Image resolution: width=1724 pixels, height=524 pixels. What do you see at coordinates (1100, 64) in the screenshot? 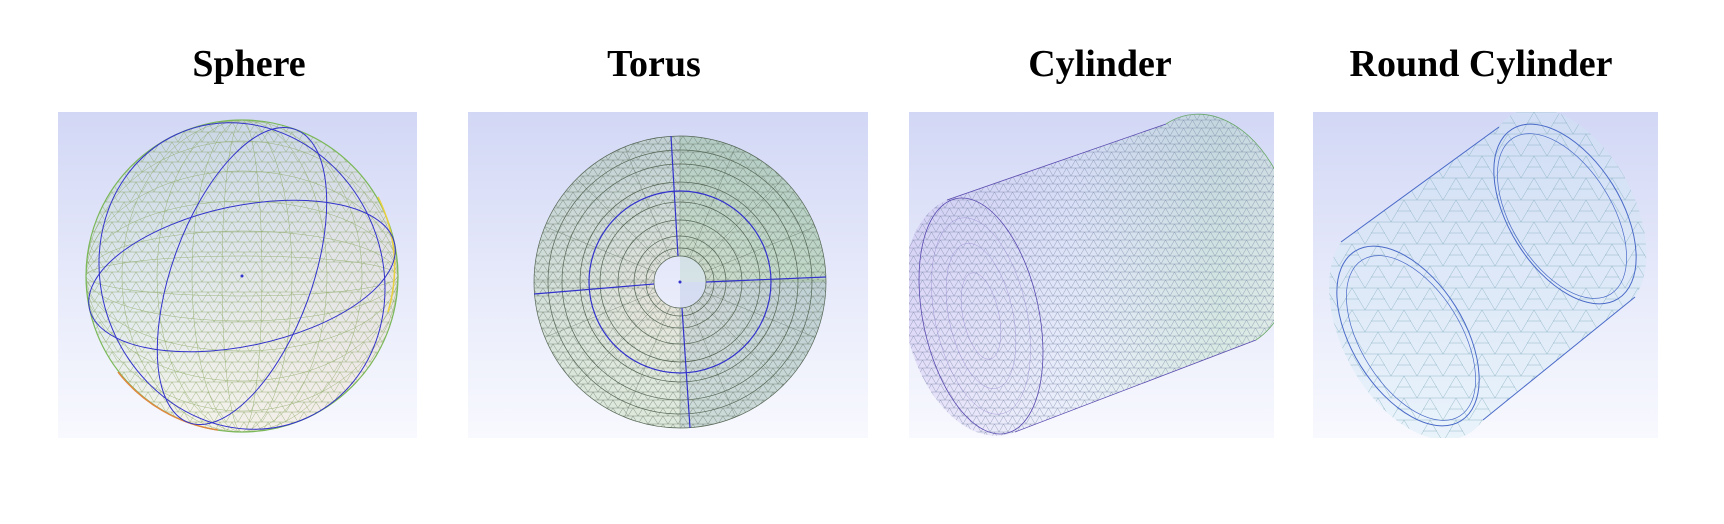
I see `cylinder-title: Cylinder` at bounding box center [1100, 64].